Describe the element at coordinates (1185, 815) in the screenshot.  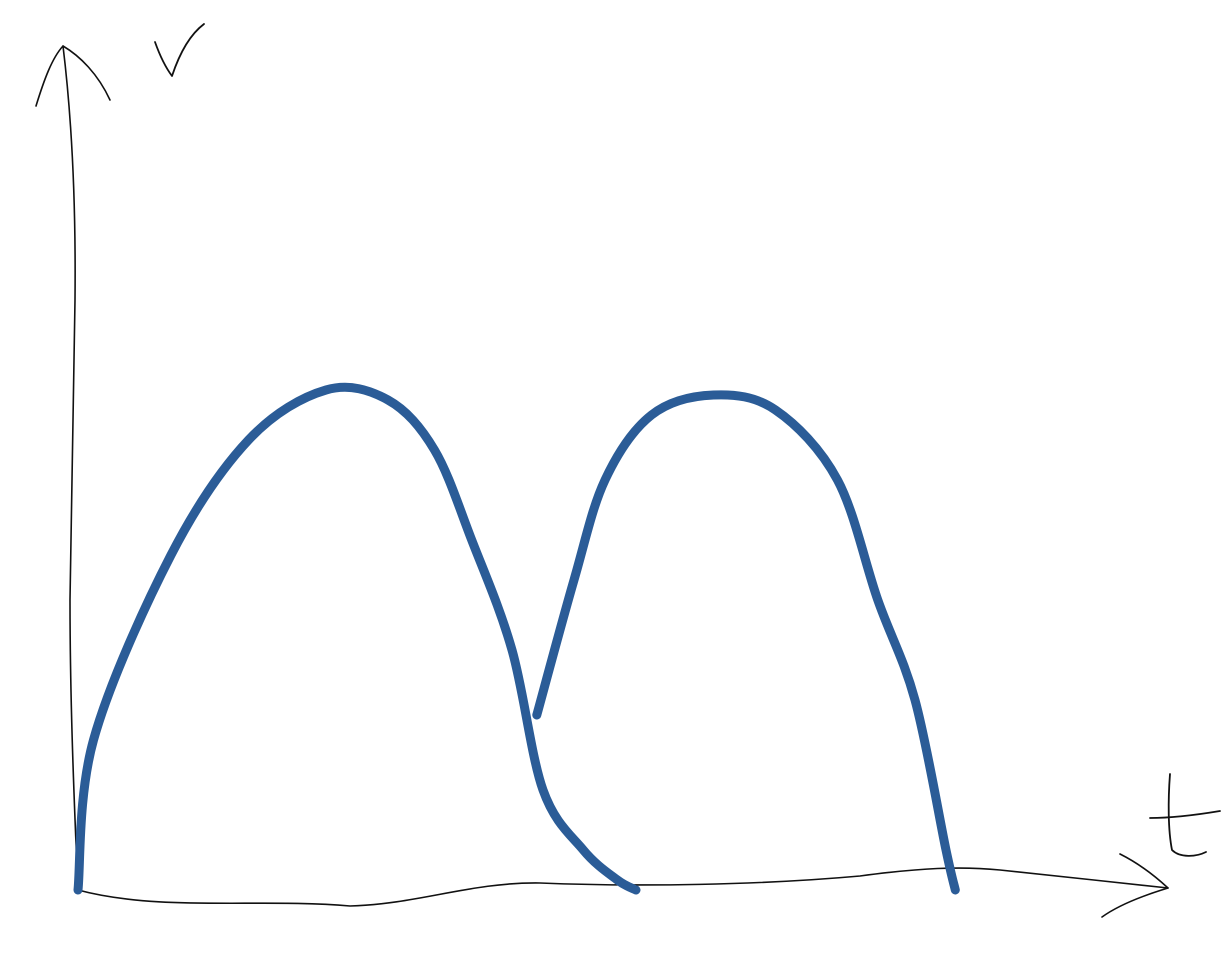
I see `x-axis-label: t` at that location.